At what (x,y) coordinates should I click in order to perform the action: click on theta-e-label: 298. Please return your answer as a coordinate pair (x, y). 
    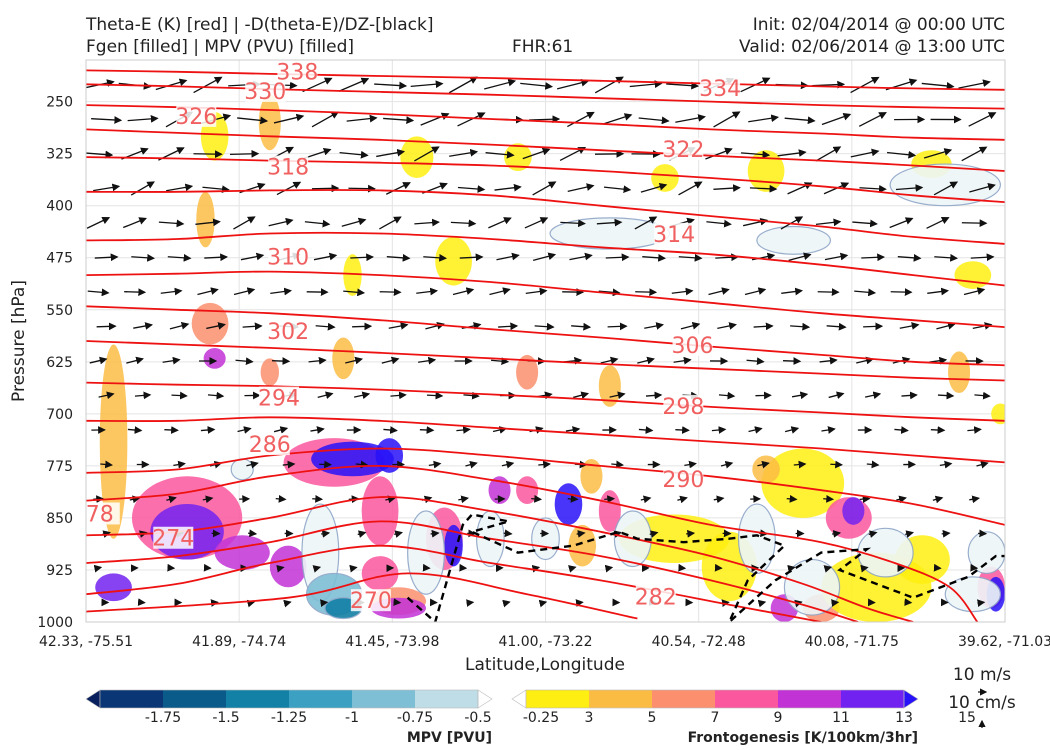
    Looking at the image, I should click on (683, 407).